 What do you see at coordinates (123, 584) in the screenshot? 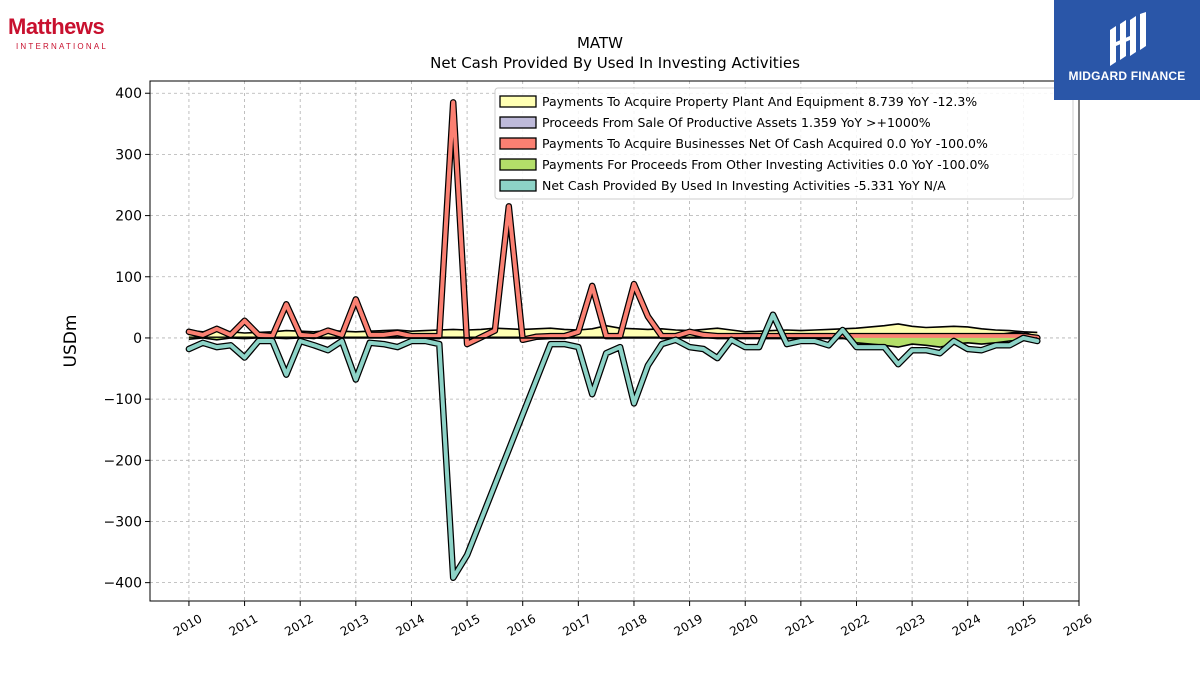
I see `y-tick-label: −400` at bounding box center [123, 584].